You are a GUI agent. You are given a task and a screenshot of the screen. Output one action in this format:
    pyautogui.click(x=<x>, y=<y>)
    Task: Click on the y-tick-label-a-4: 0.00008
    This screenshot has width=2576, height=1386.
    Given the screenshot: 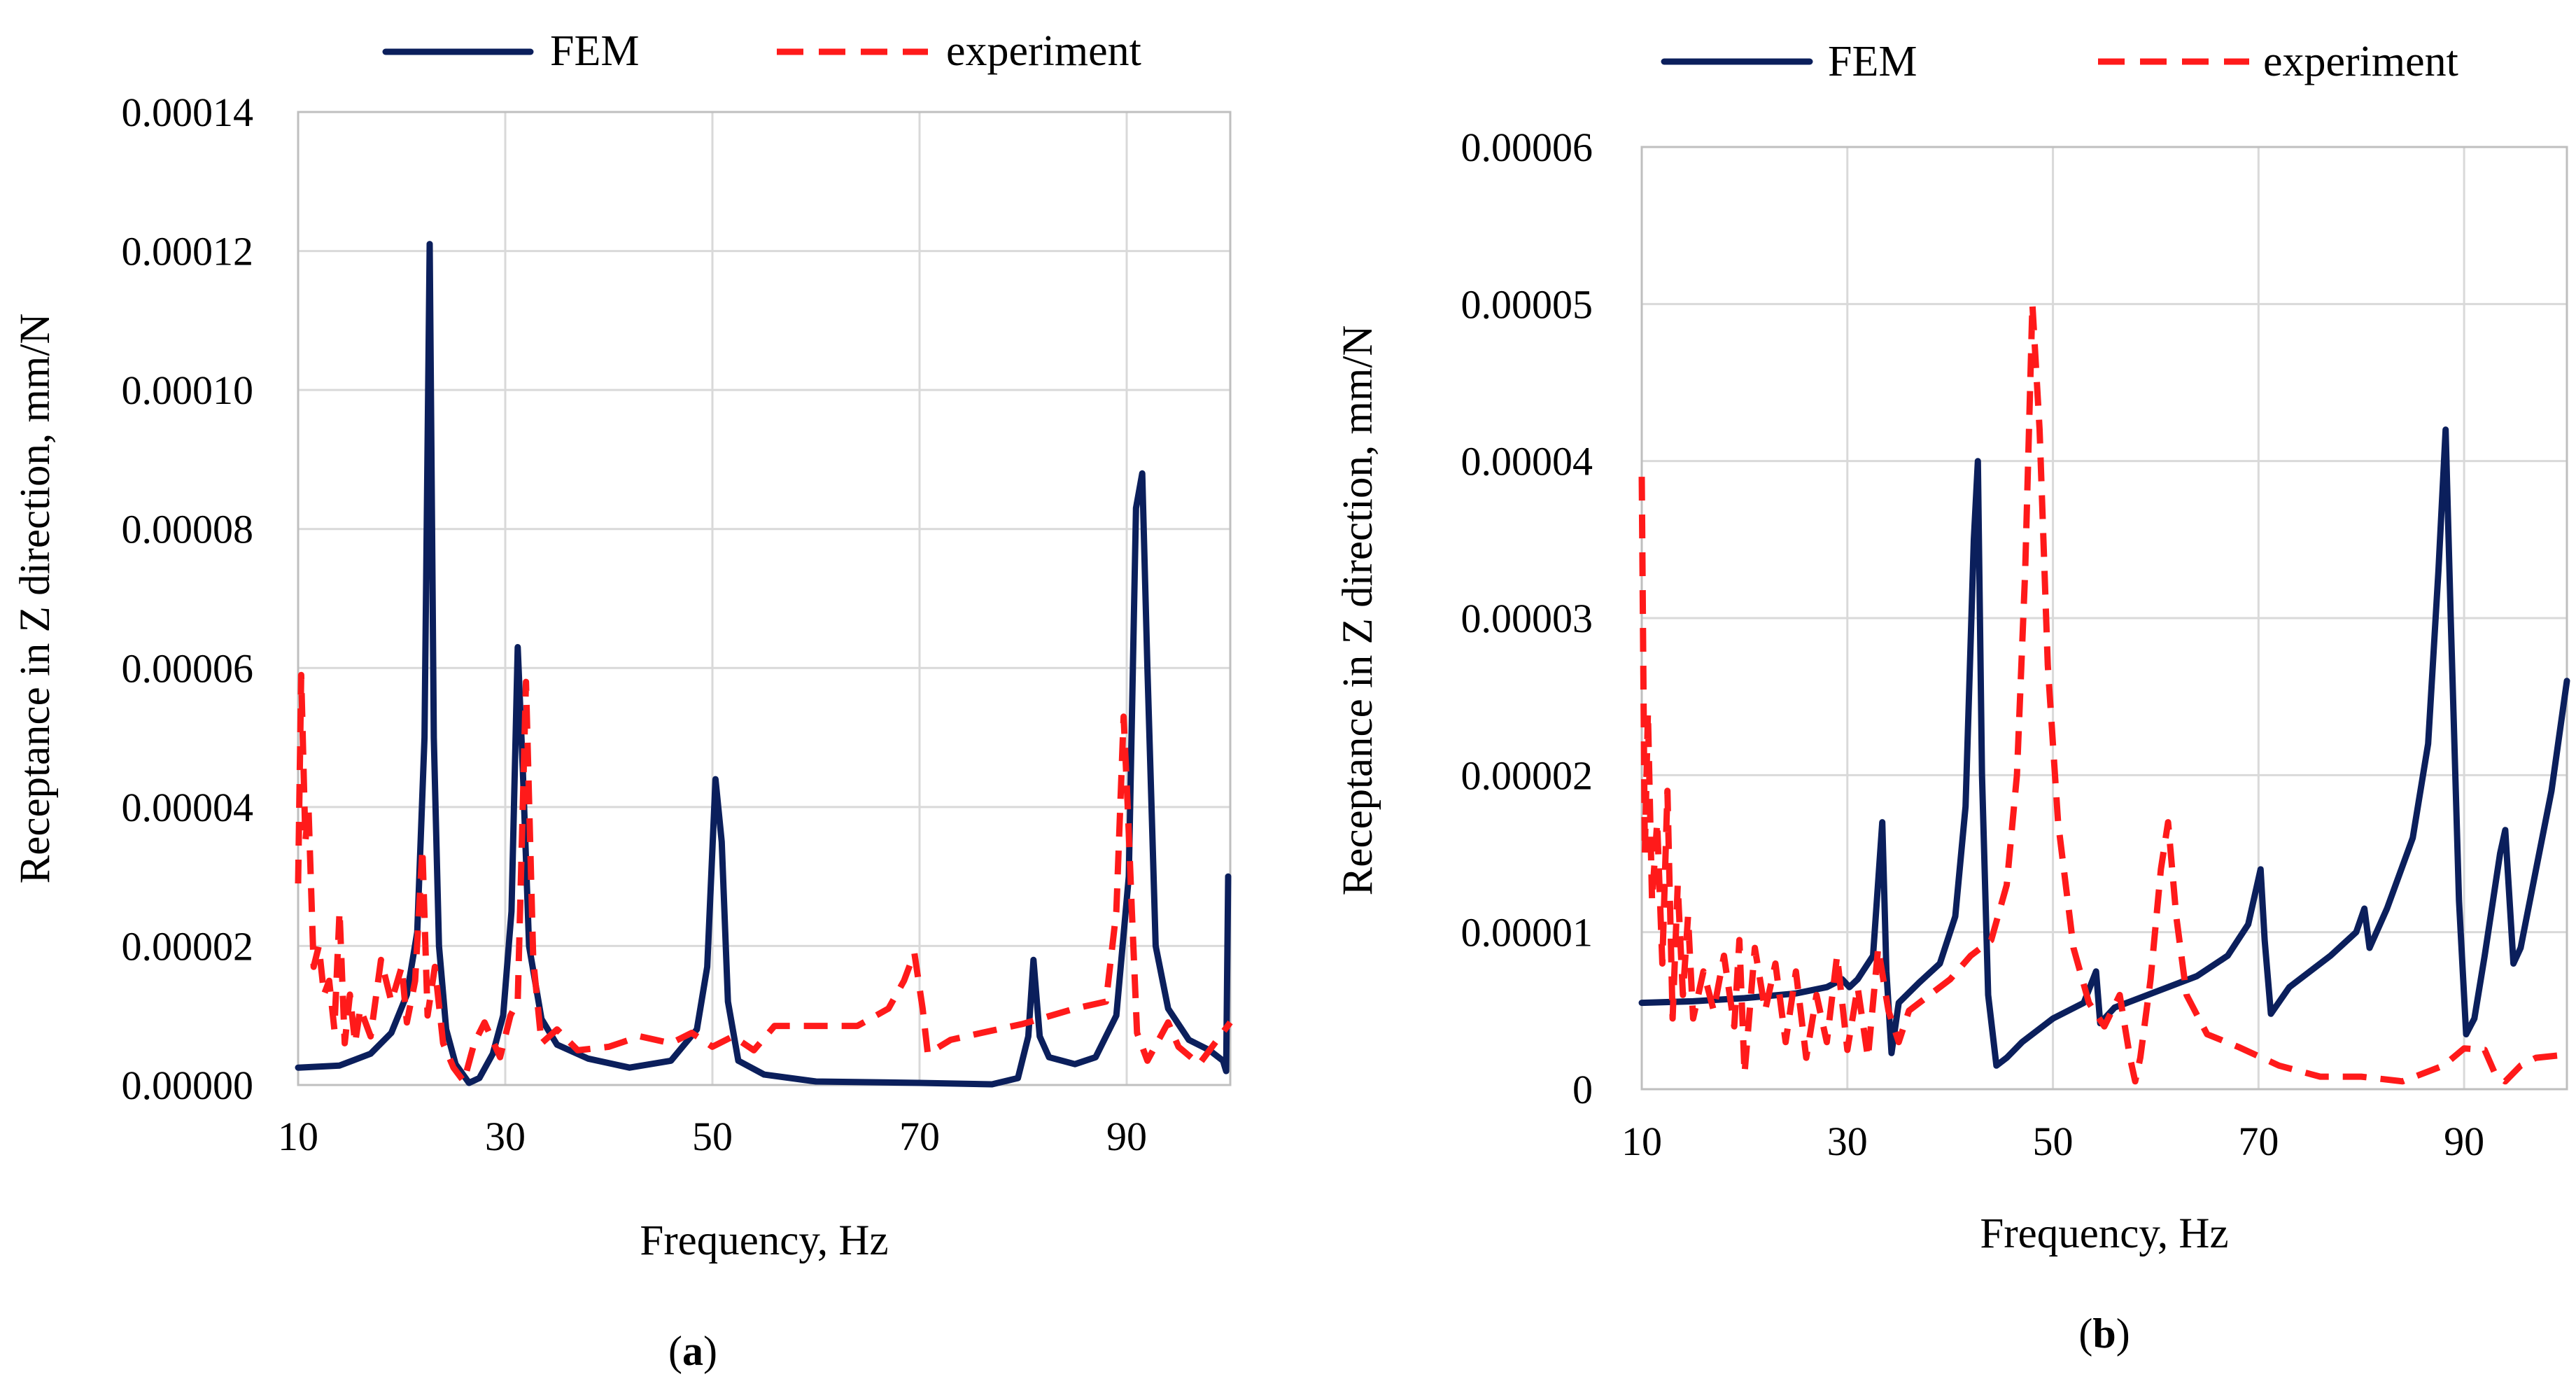 What is the action you would take?
    pyautogui.click(x=188, y=529)
    